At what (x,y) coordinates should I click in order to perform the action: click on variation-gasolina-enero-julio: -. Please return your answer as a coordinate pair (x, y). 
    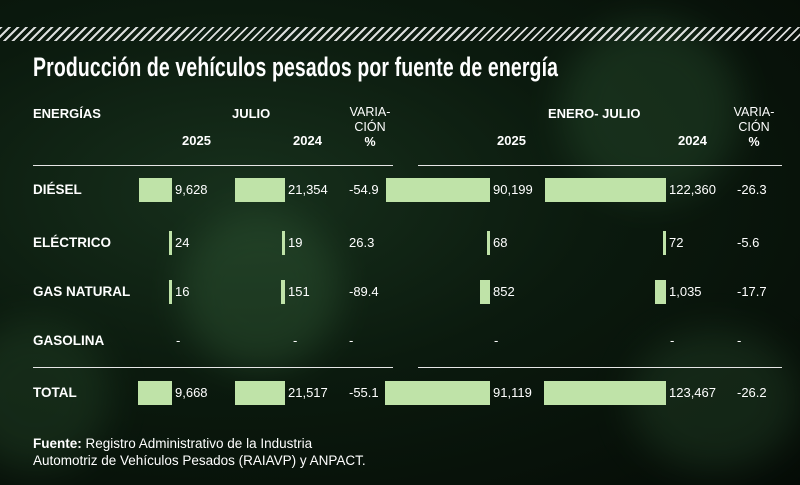
    Looking at the image, I should click on (739, 340).